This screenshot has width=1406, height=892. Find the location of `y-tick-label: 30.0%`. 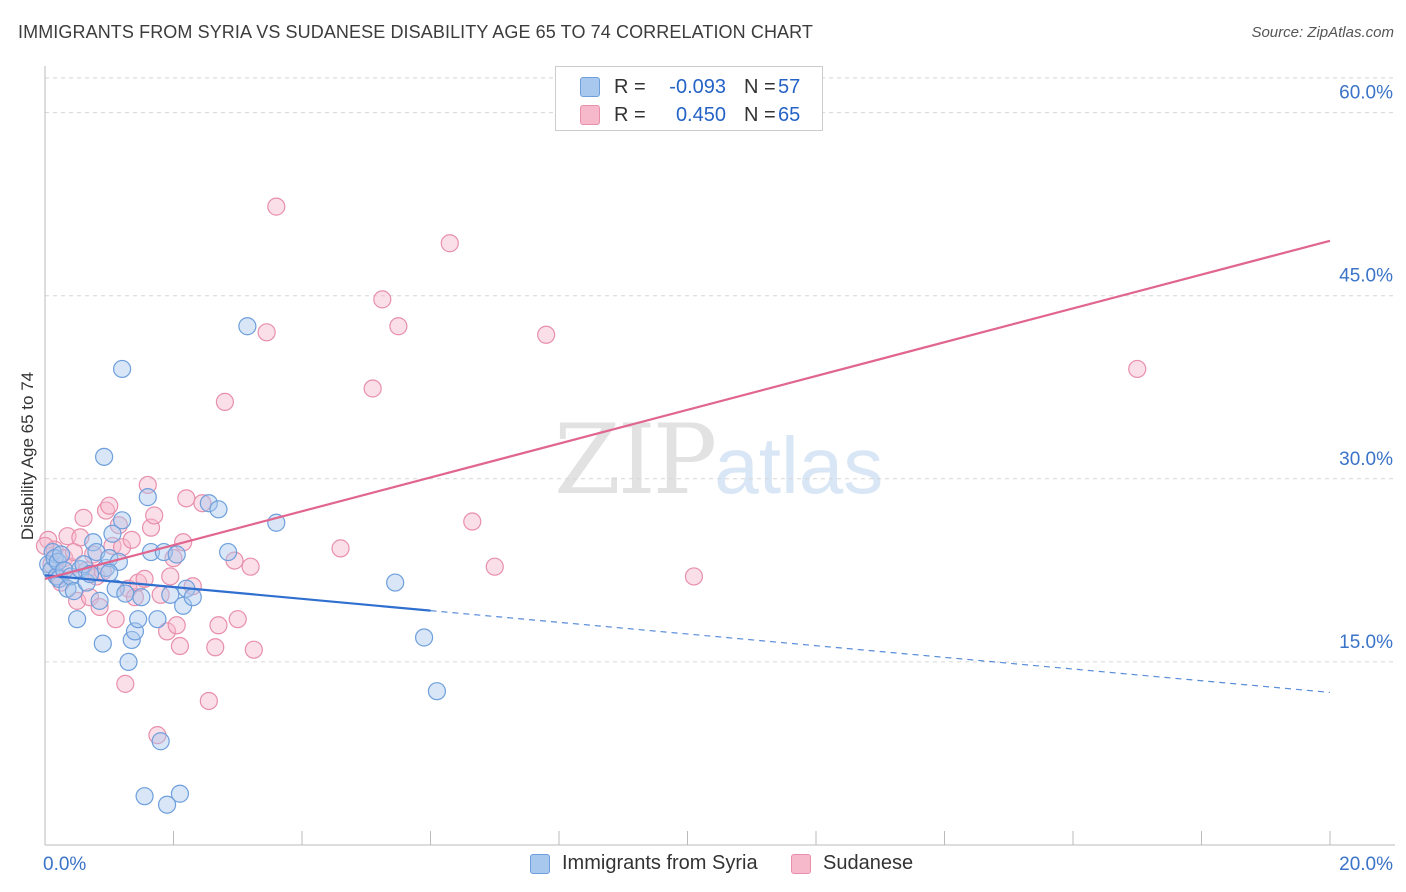

y-tick-label: 30.0% is located at coordinates (1366, 459).